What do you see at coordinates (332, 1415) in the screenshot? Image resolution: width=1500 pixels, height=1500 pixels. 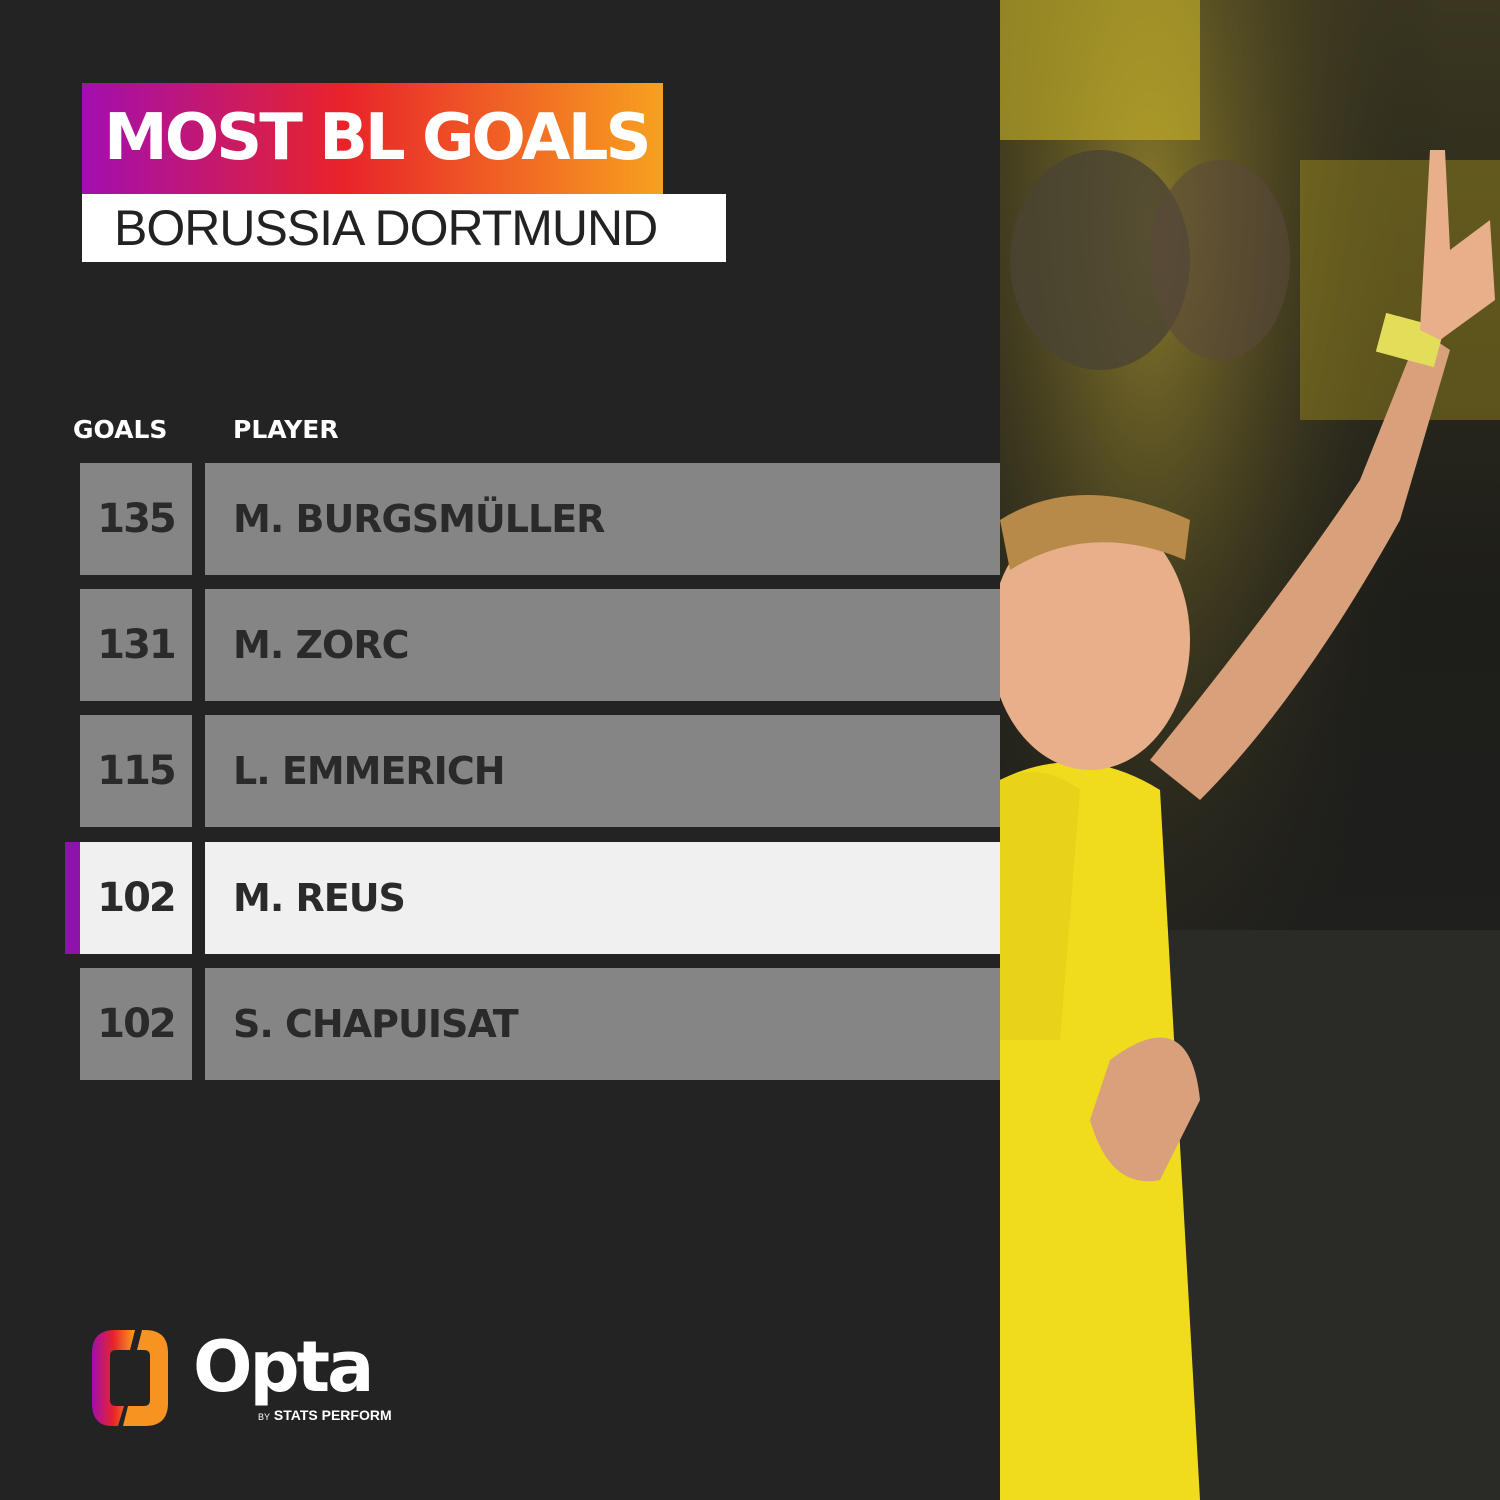 I see `company-name: STATS PERFORM` at bounding box center [332, 1415].